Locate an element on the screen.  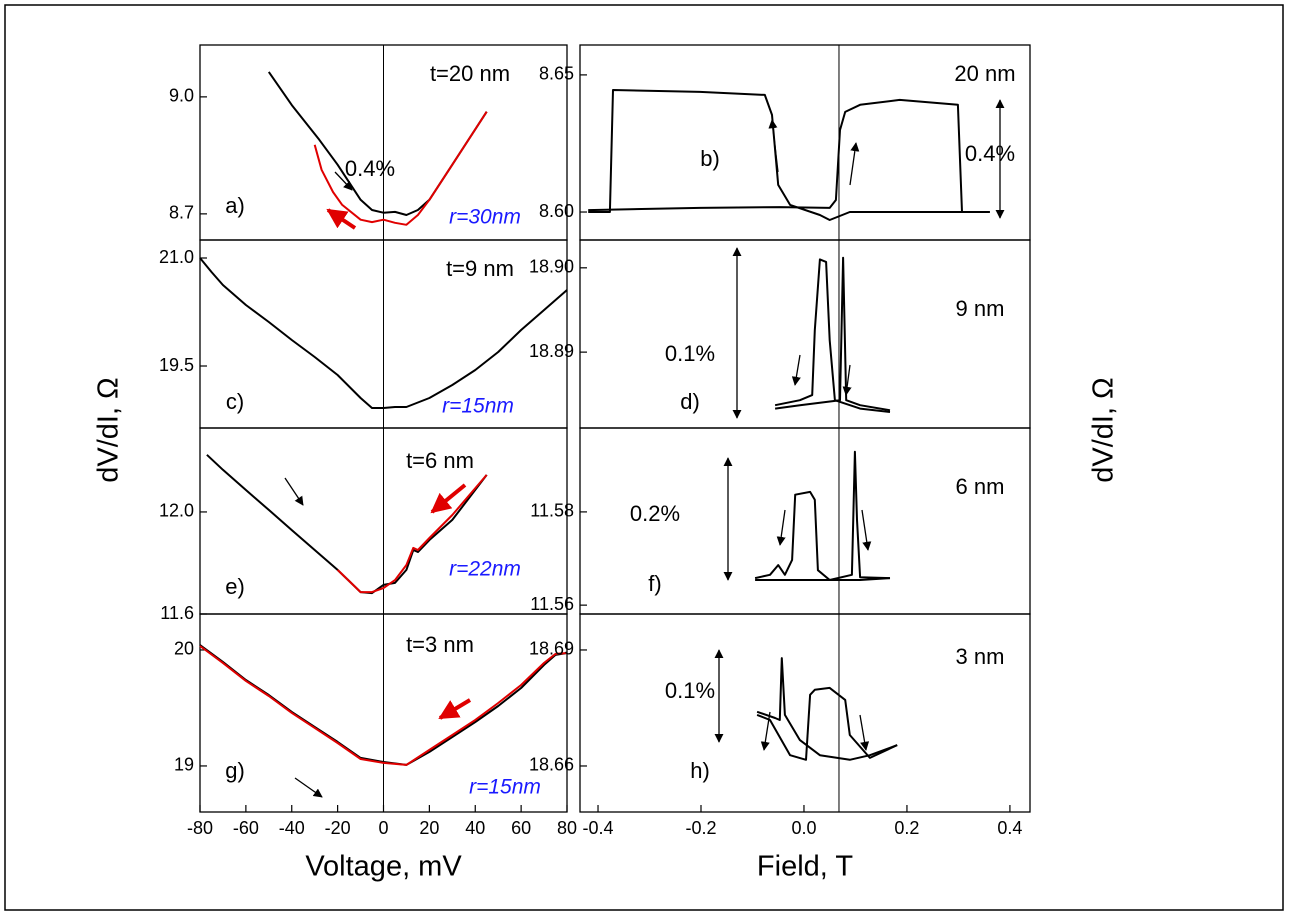
annotation: t=9 nm is located at coordinates (480, 268).